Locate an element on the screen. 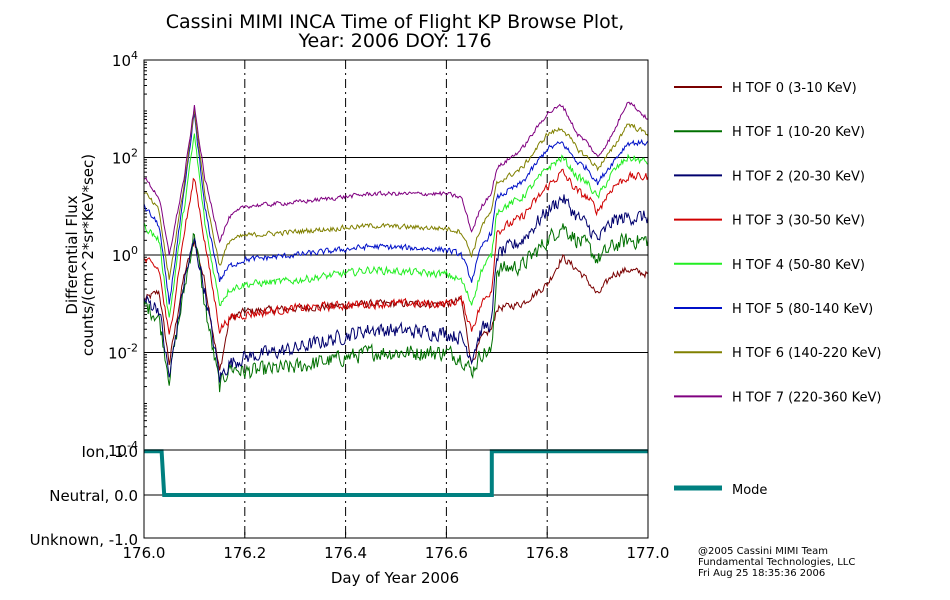  mode-series-line is located at coordinates (396, 473).